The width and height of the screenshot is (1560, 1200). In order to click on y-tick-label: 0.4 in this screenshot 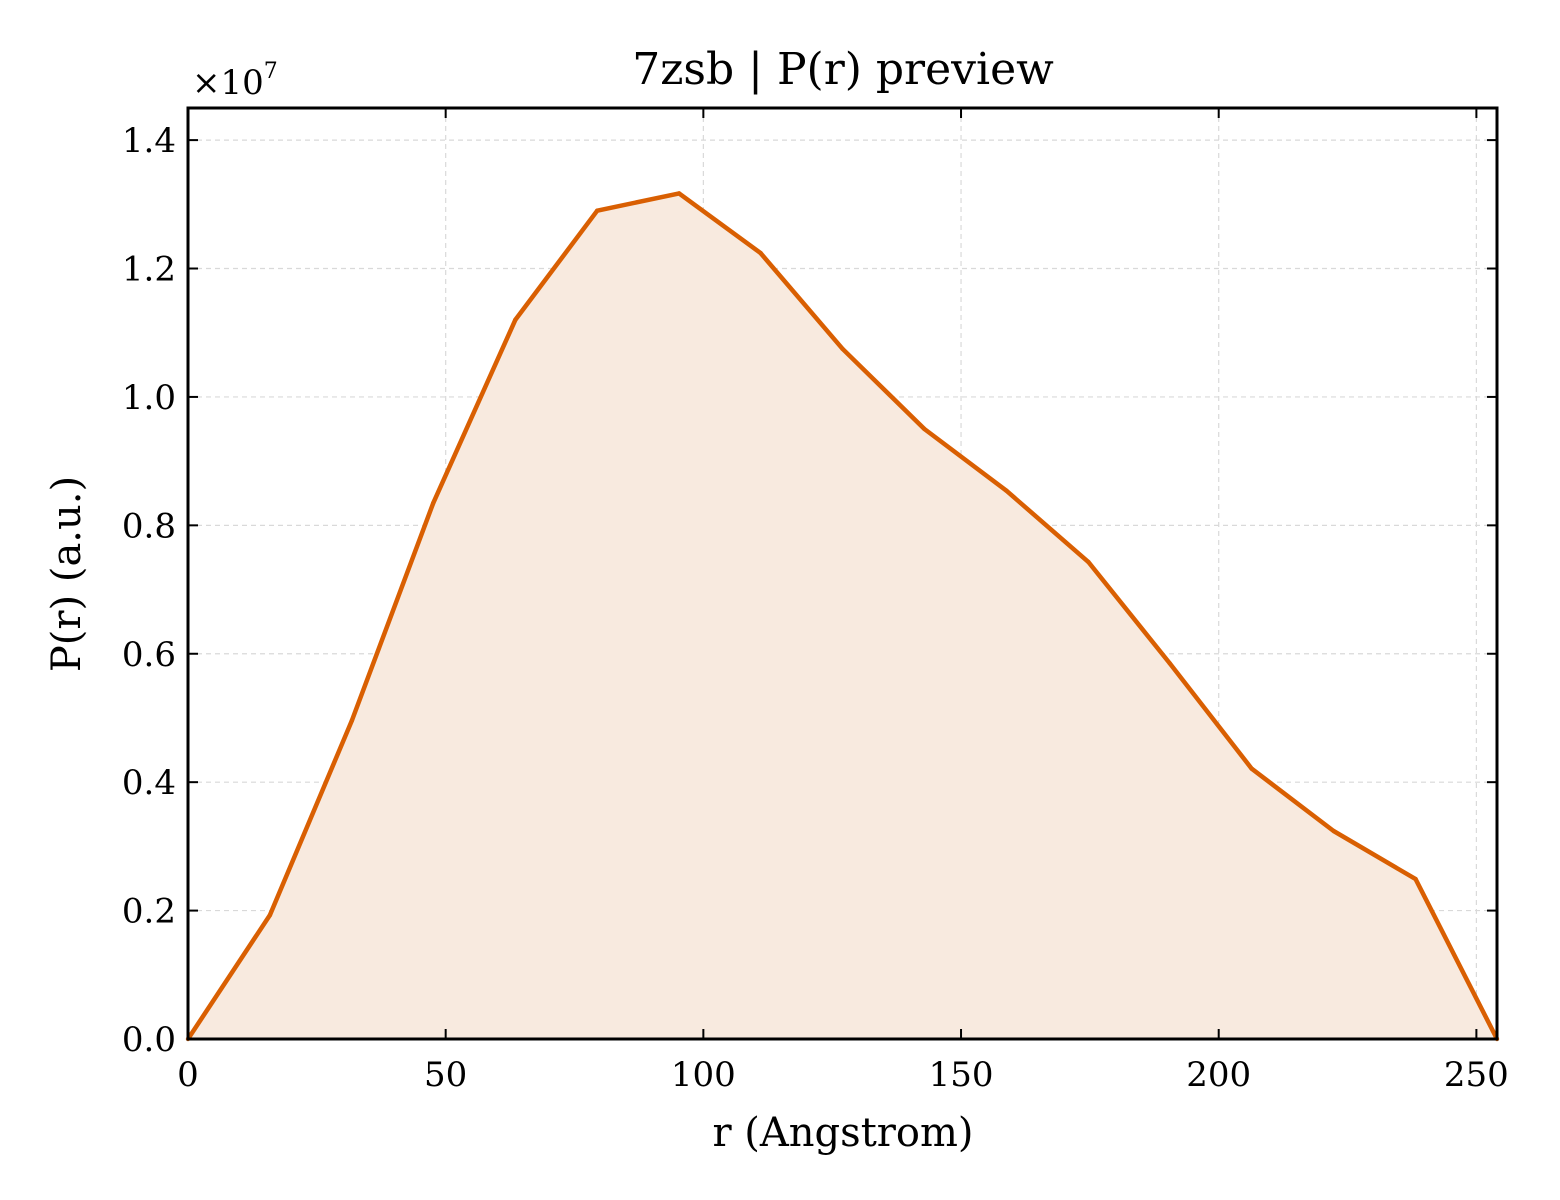, I will do `click(149, 783)`.